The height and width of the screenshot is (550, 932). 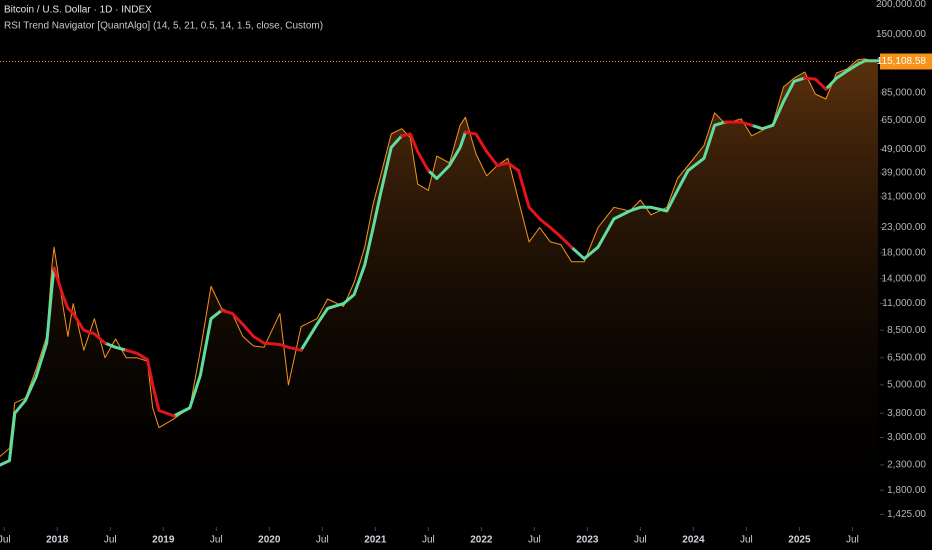 What do you see at coordinates (906, 385) in the screenshot?
I see `y-tick-label: 5,000.00` at bounding box center [906, 385].